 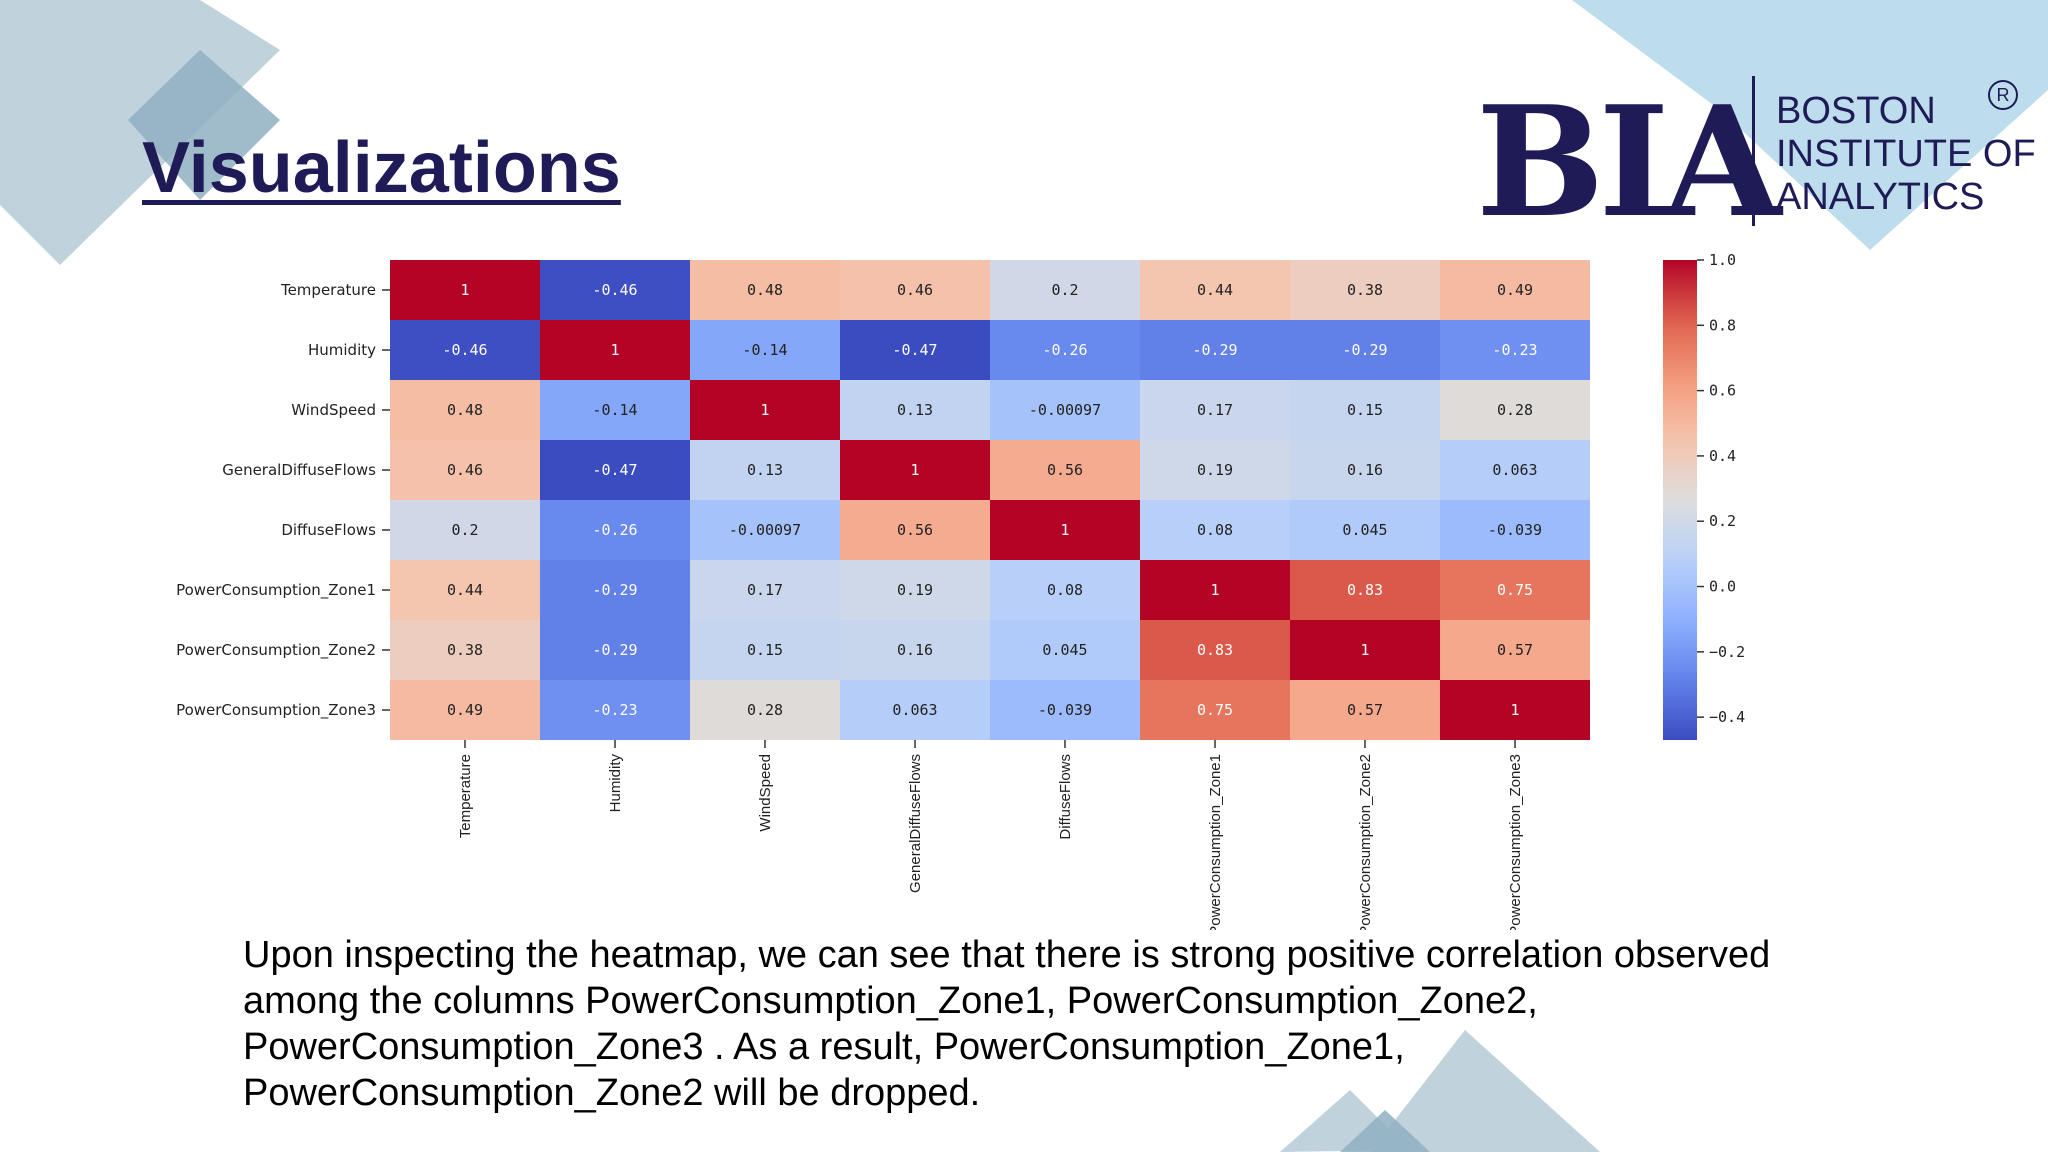 I want to click on colorbar-tick-label: −0.2, so click(x=1727, y=652).